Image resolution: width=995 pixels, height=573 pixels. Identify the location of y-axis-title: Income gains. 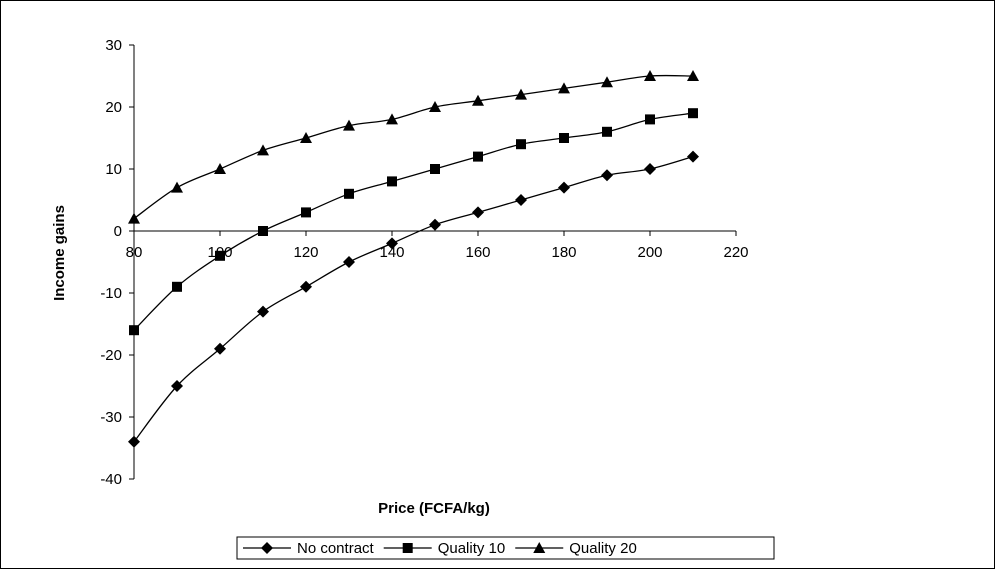
(59, 253).